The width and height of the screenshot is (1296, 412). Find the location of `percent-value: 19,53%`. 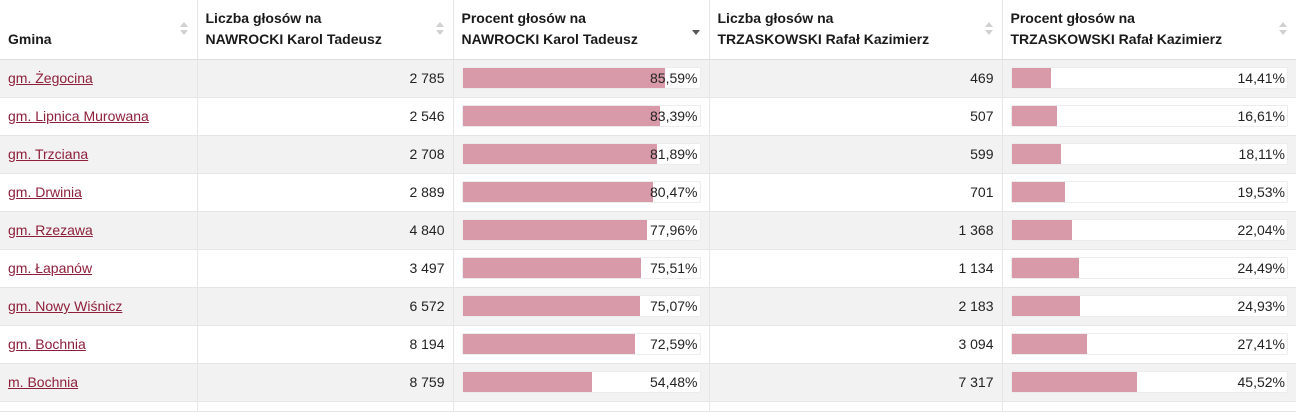

percent-value: 19,53% is located at coordinates (1261, 192).